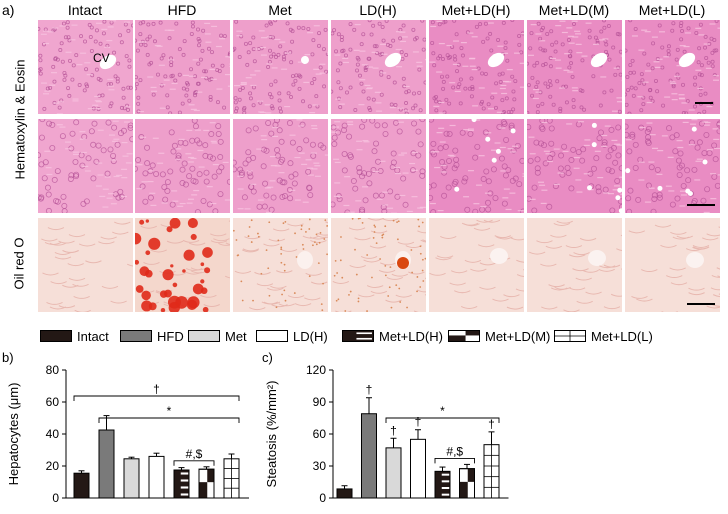  I want to click on histology-tile-r1-c4, so click(476, 166).